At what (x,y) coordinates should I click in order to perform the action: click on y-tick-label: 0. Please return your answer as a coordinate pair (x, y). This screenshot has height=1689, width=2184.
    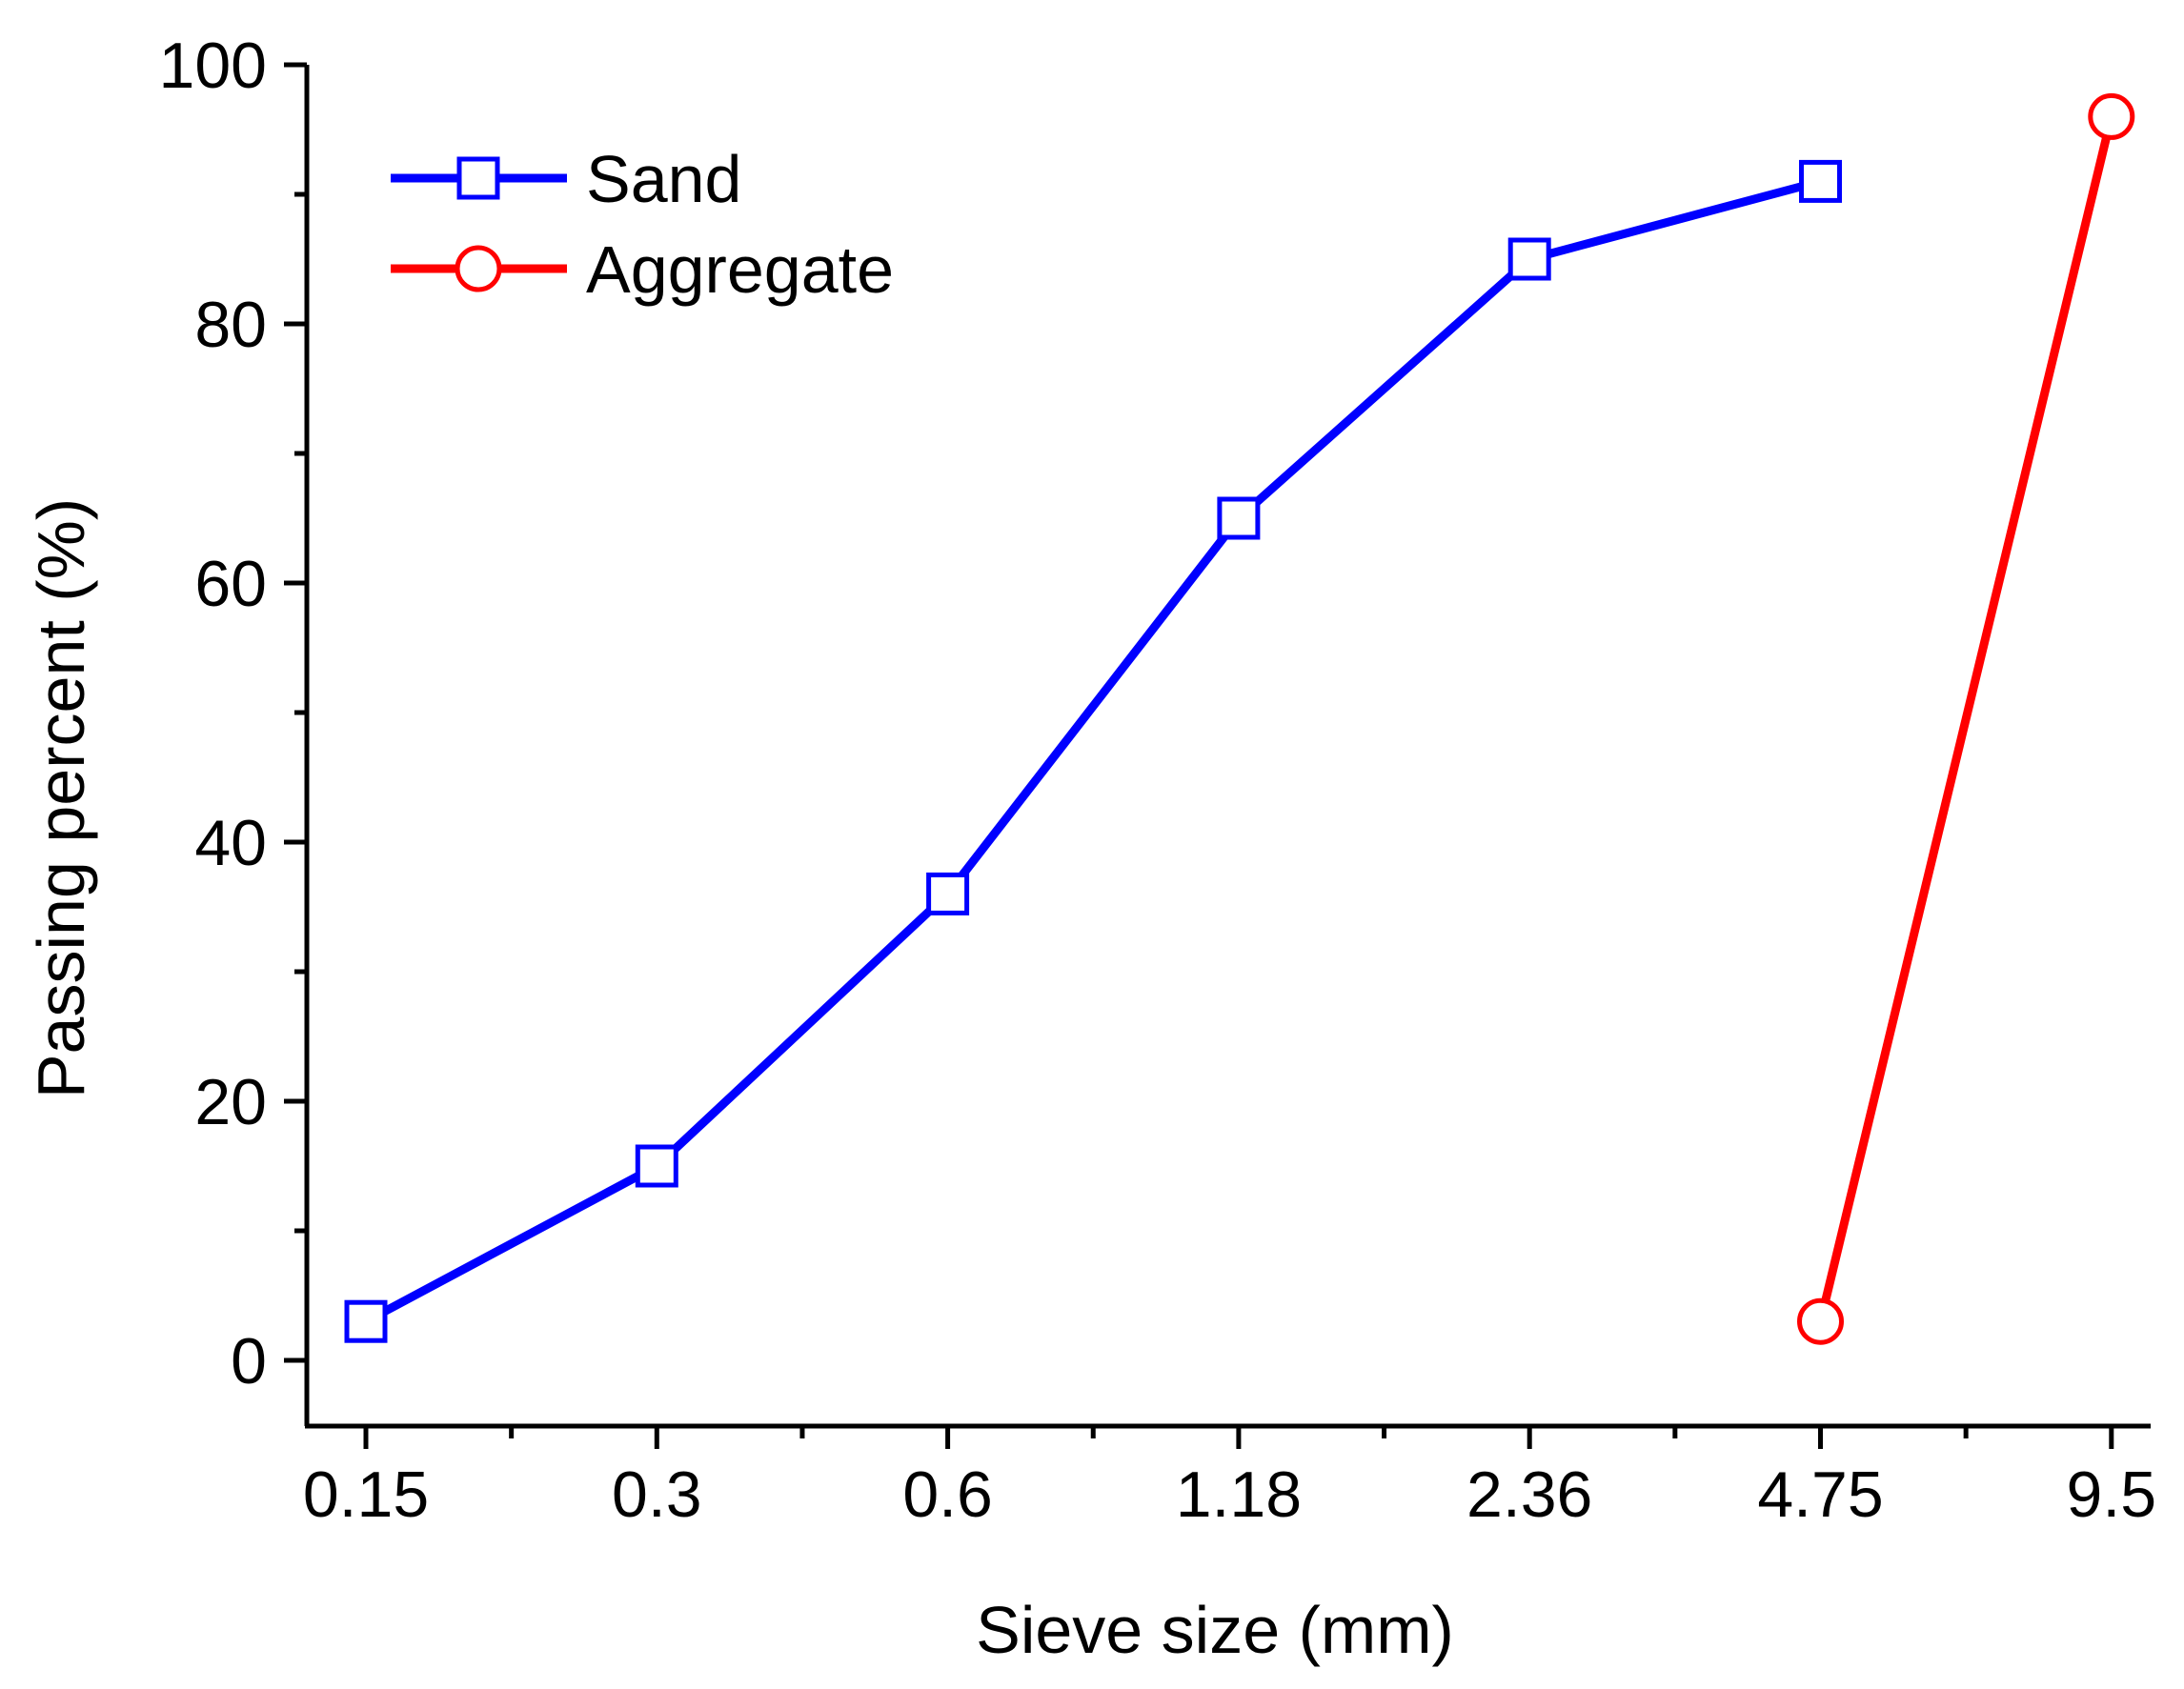
    Looking at the image, I should click on (249, 1361).